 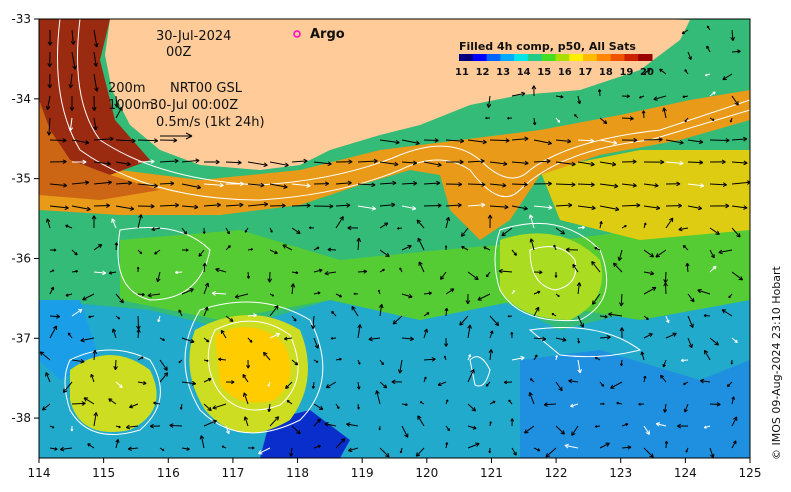 What do you see at coordinates (556, 473) in the screenshot?
I see `x-tick-label: 122` at bounding box center [556, 473].